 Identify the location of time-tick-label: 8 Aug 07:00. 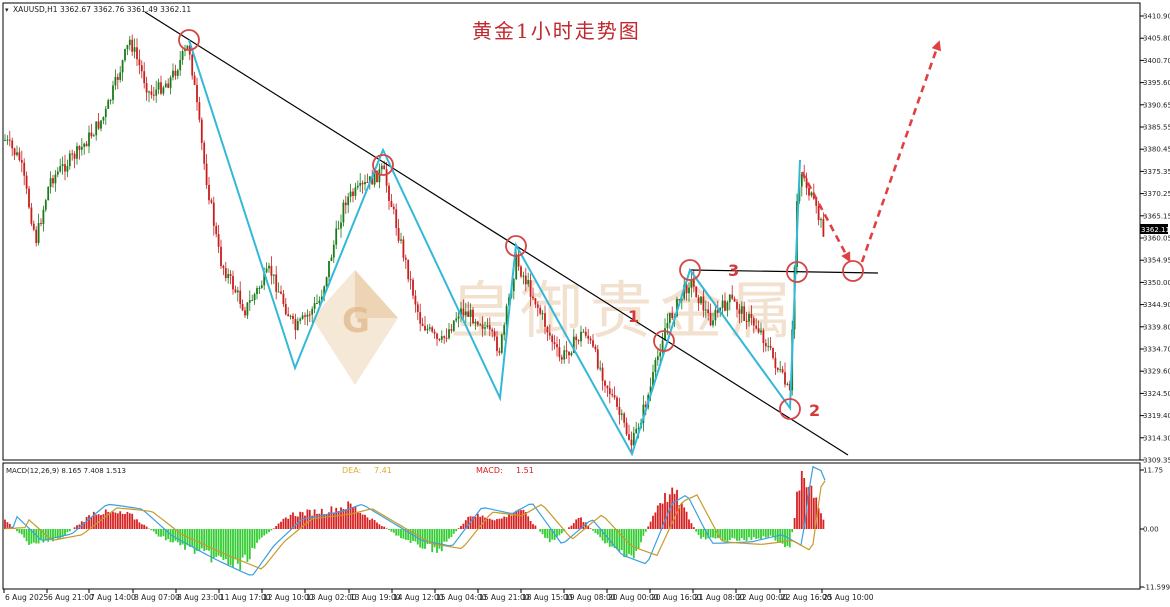
(157, 597).